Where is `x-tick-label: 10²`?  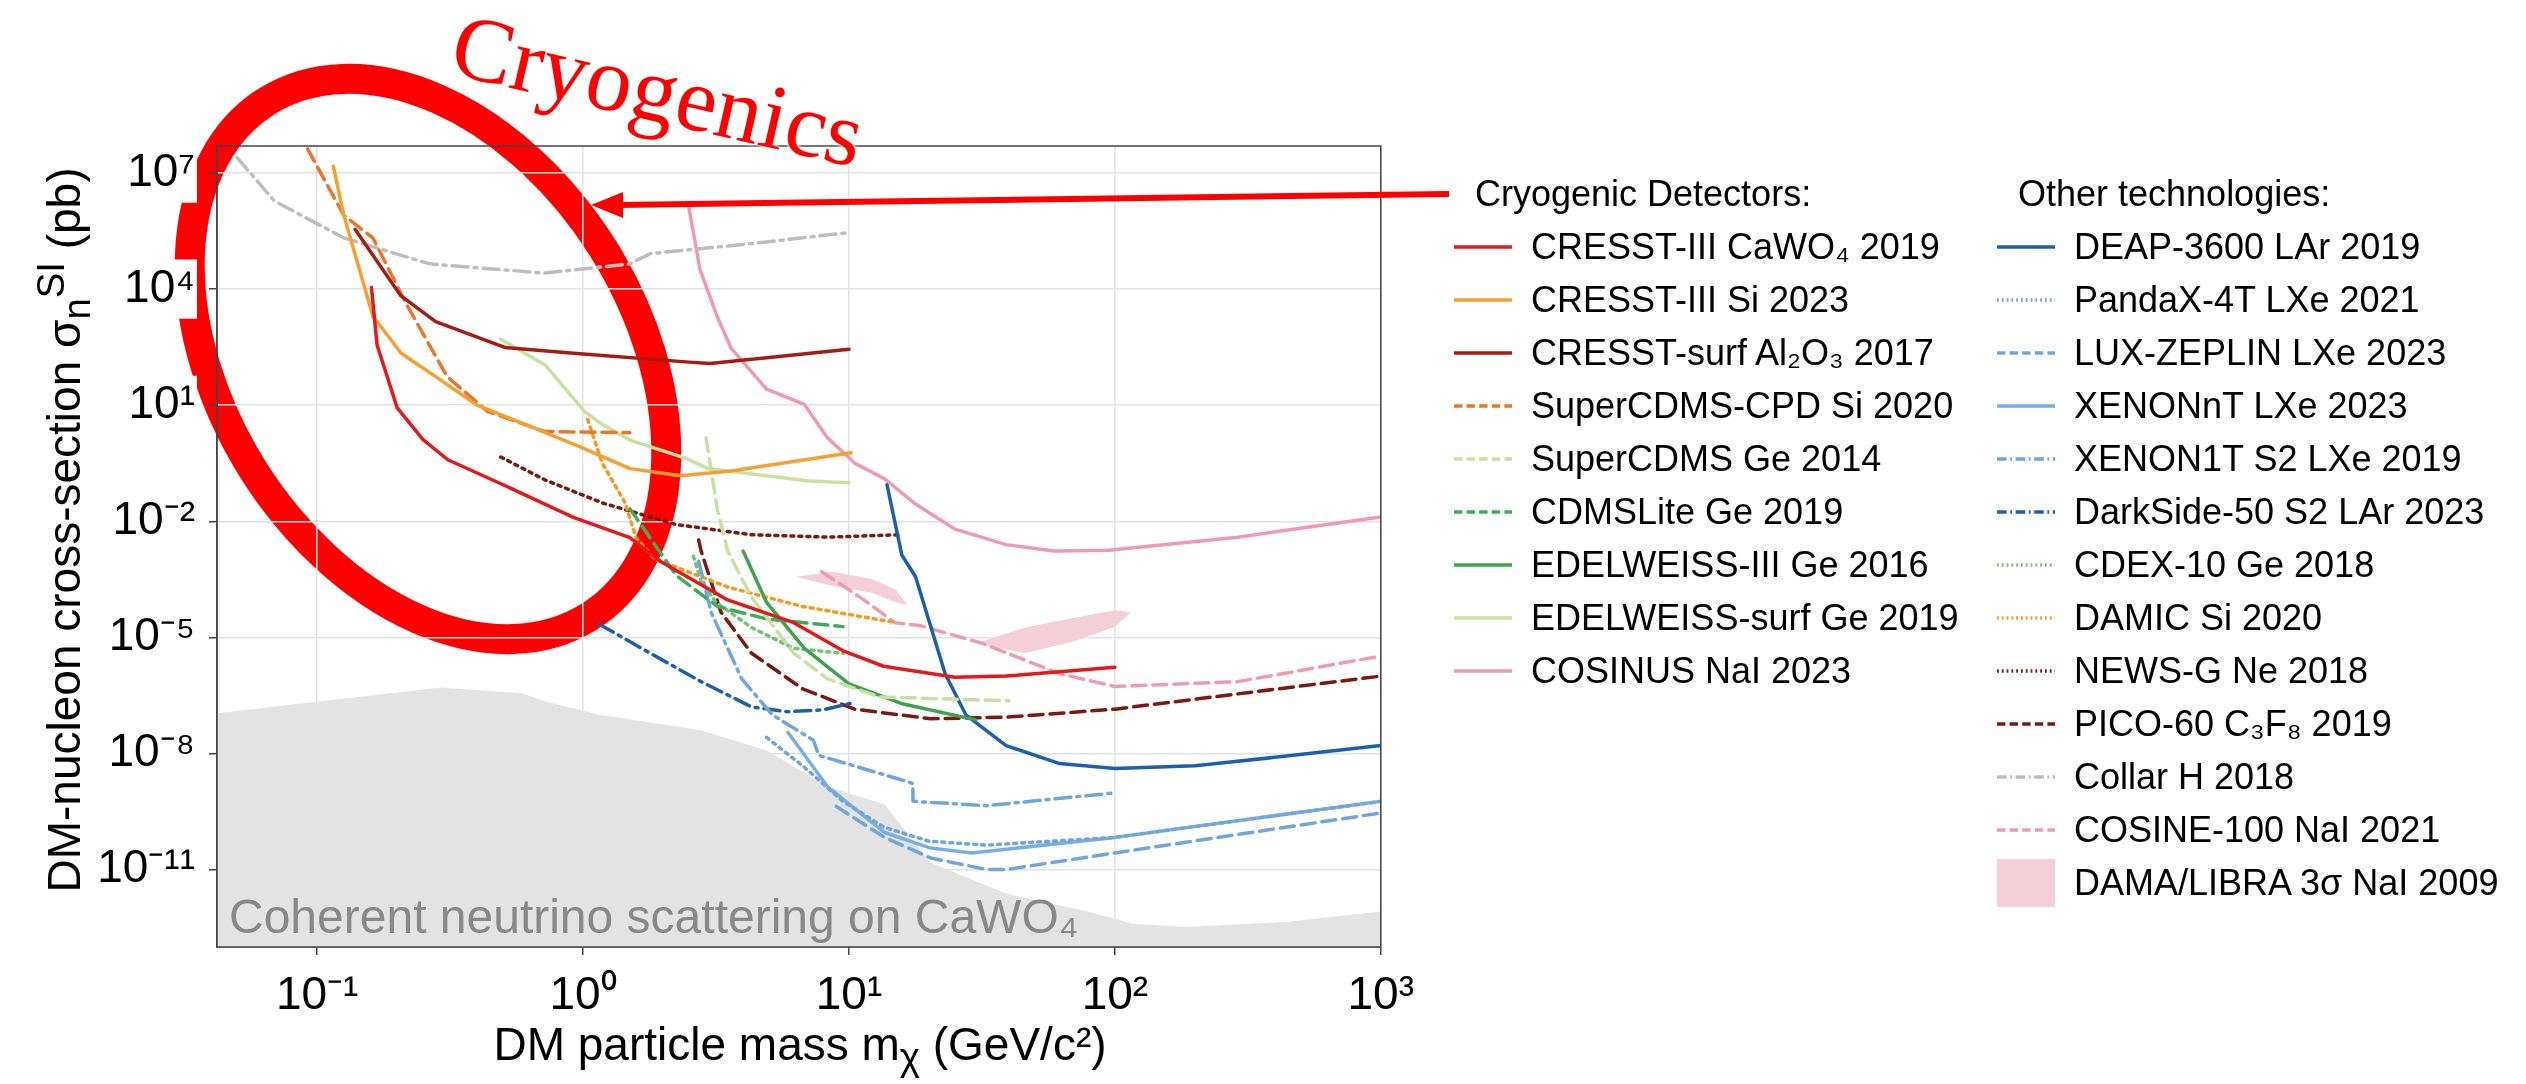 x-tick-label: 10² is located at coordinates (1115, 993).